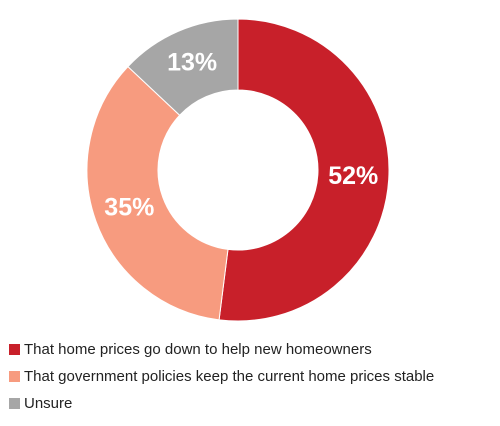  I want to click on data-label: 13%, so click(192, 63).